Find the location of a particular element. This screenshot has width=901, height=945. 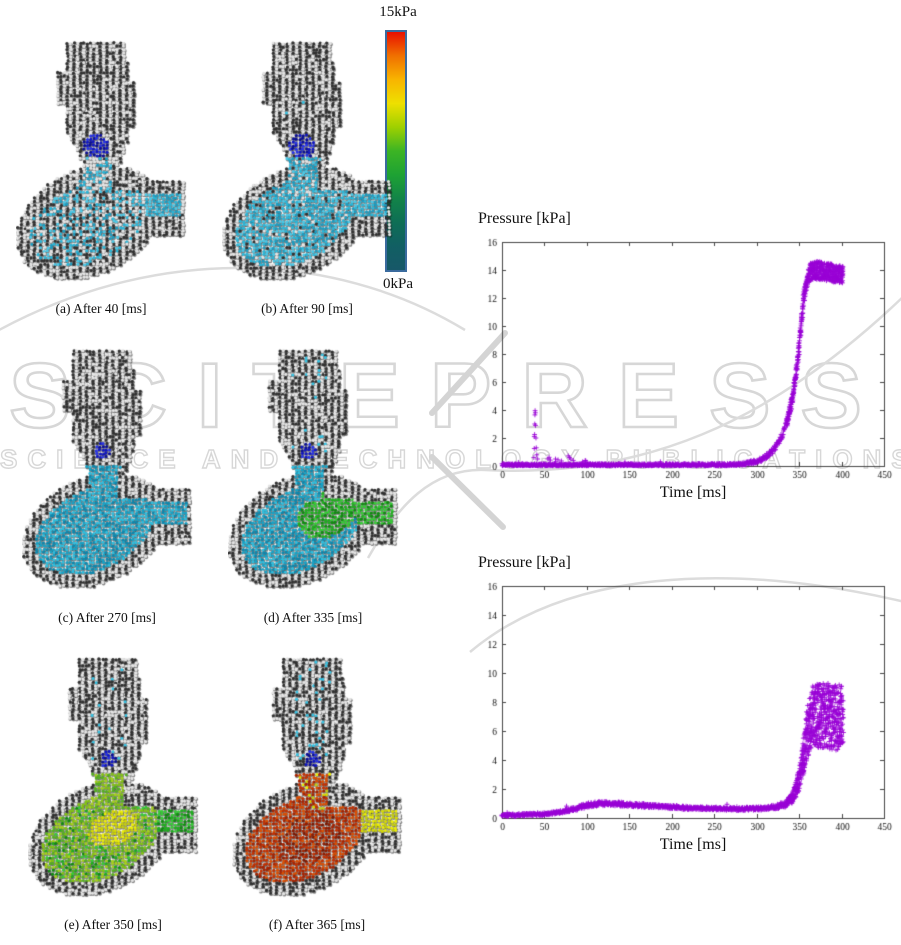

chart-2-xlabel: Time [ms] is located at coordinates (693, 844).